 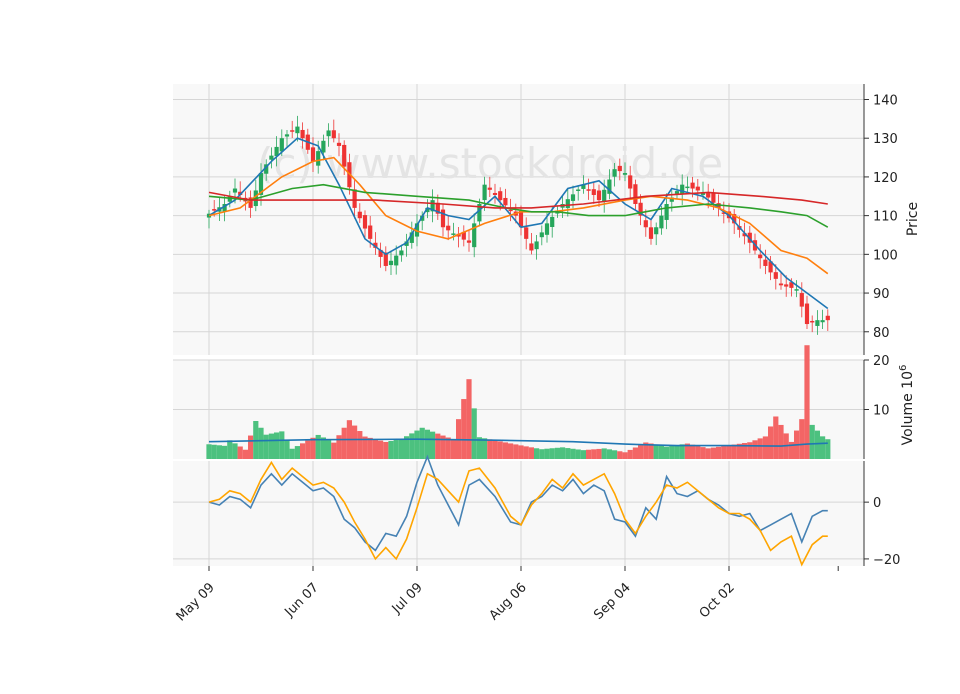 I want to click on moving-average-line, so click(x=518, y=205).